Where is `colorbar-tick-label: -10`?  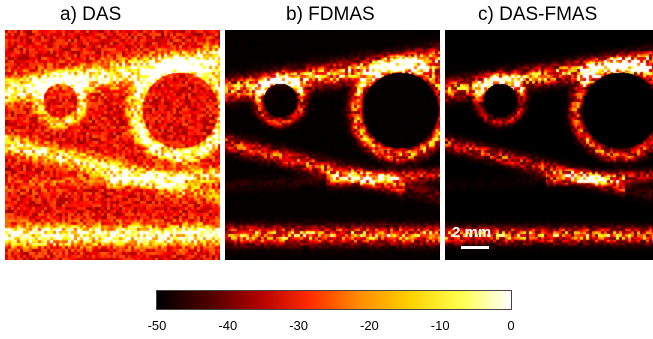 colorbar-tick-label: -10 is located at coordinates (440, 325).